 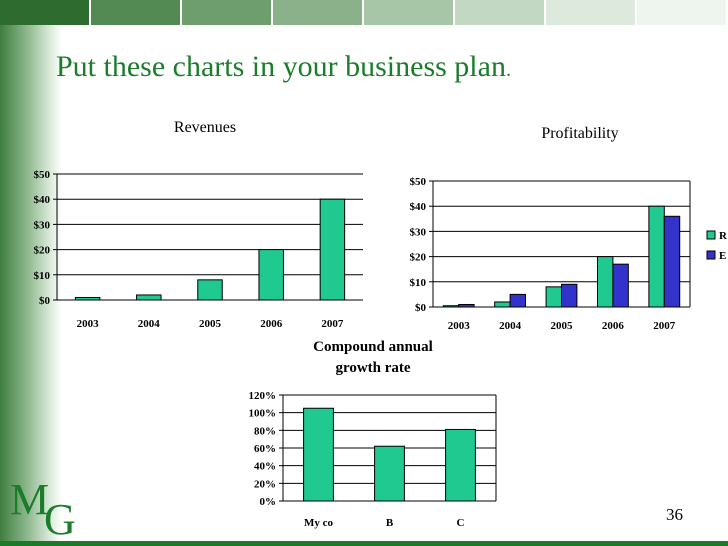 I want to click on profitability-legend-label: R, so click(x=723, y=236).